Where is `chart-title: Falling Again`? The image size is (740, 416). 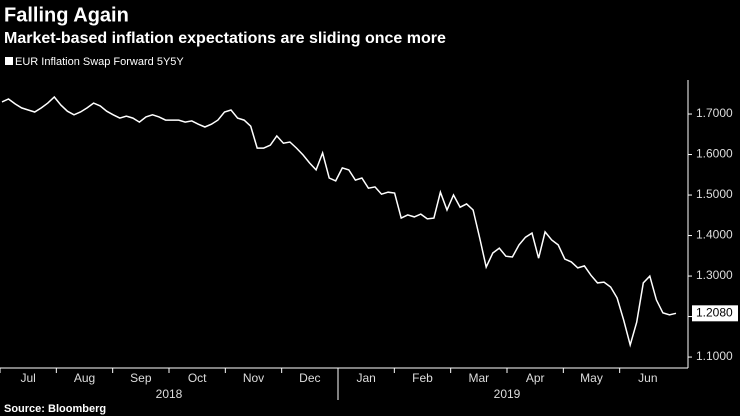 chart-title: Falling Again is located at coordinates (66, 15).